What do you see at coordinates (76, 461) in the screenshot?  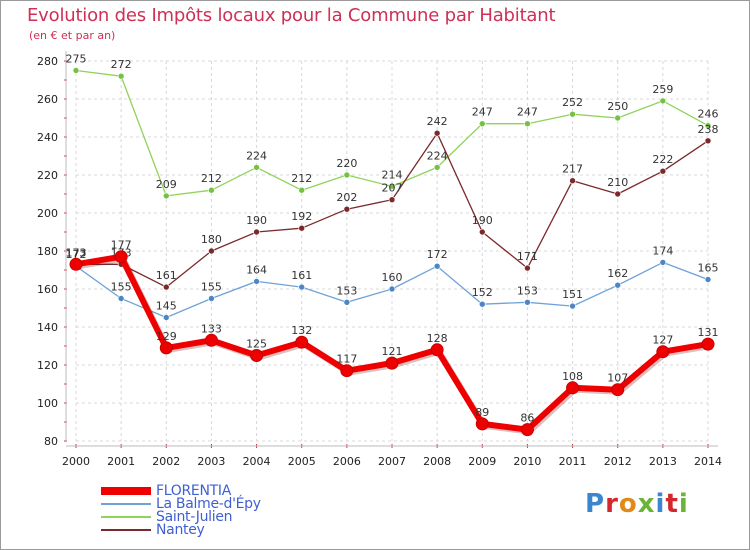 I see `x-tick-label: 2000` at bounding box center [76, 461].